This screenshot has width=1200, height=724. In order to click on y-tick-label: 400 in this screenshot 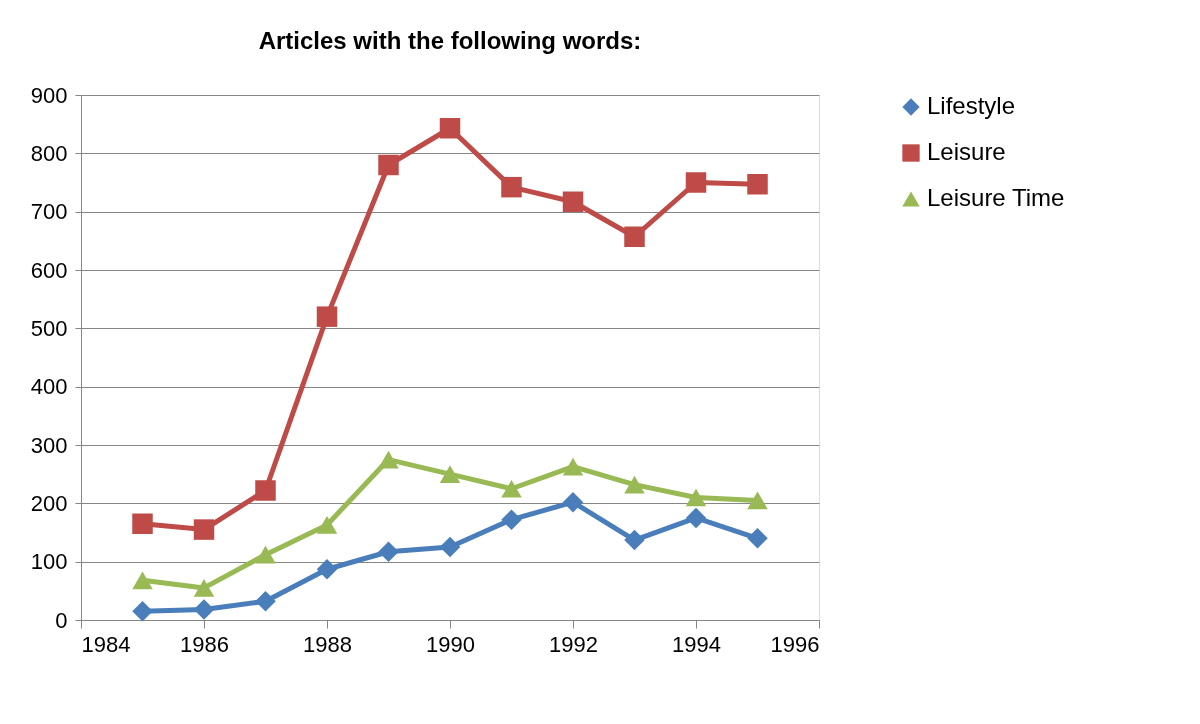, I will do `click(49, 387)`.